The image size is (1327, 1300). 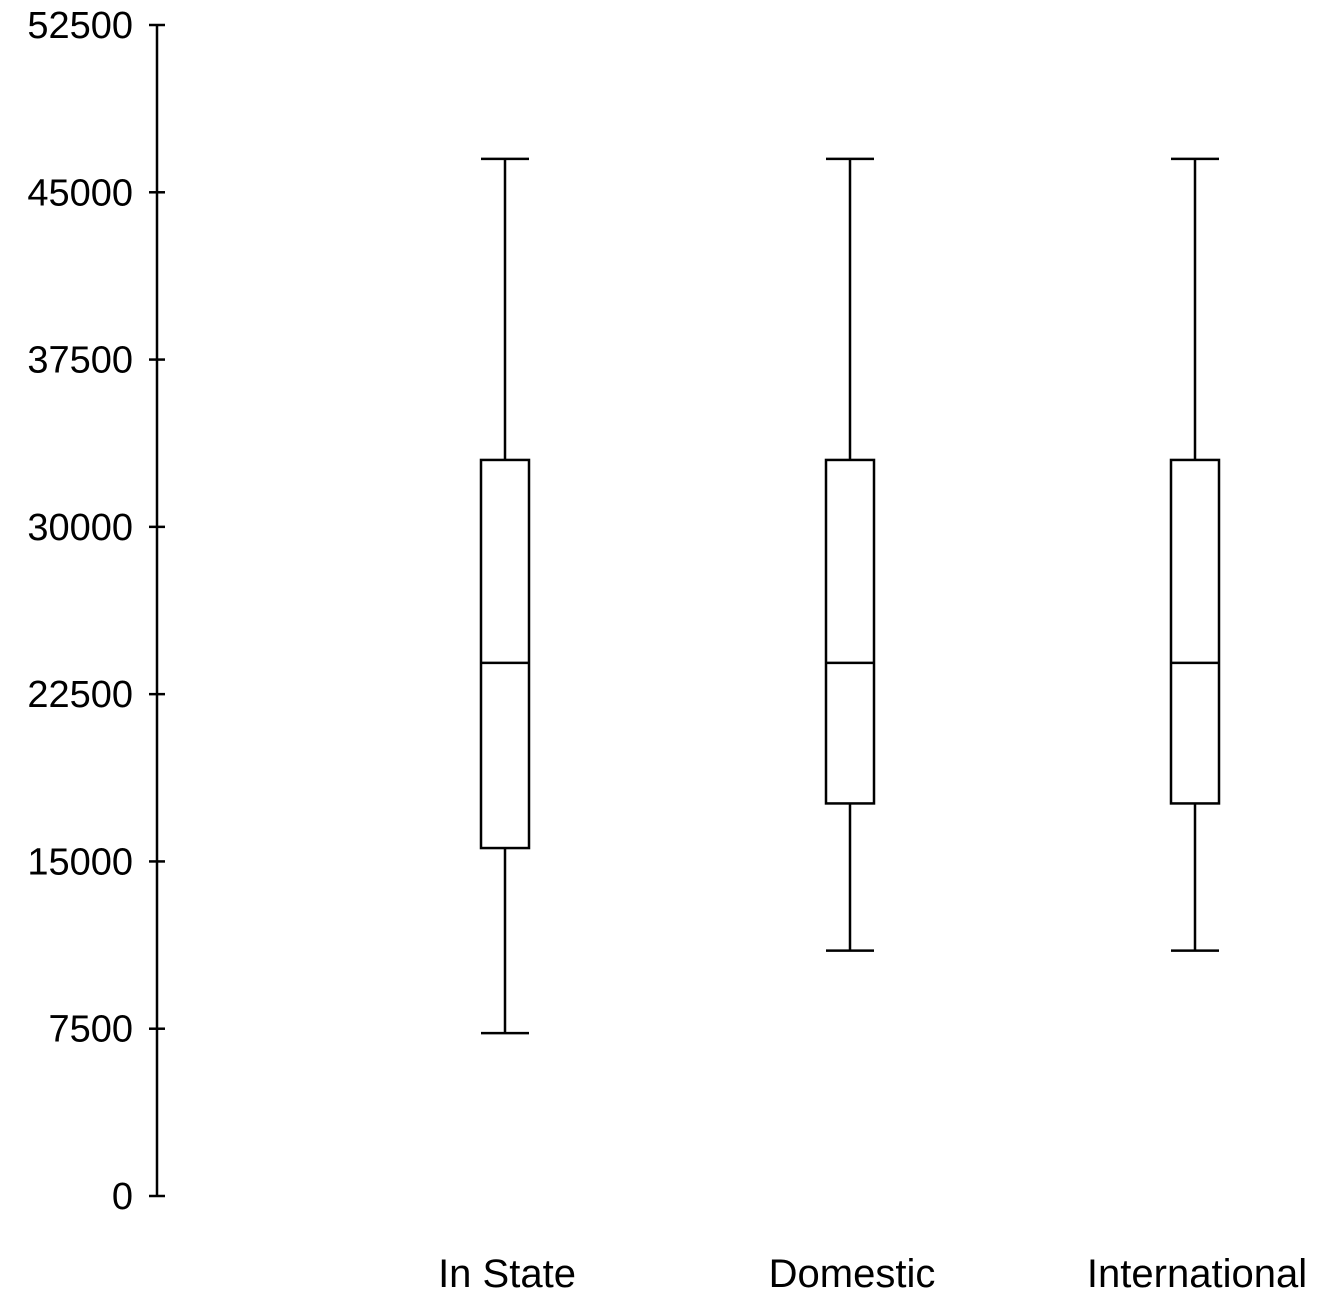 I want to click on box-international, so click(x=1195, y=554).